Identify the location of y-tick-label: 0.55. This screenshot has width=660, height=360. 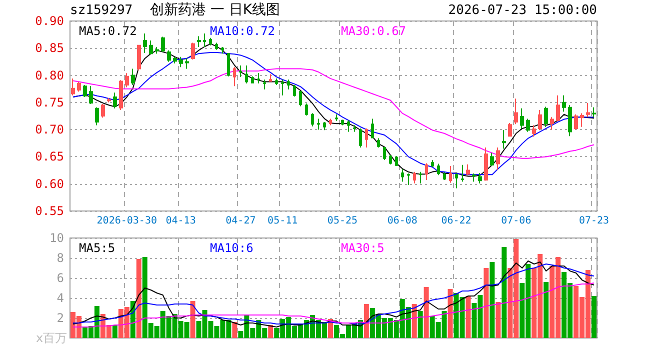
(49, 211).